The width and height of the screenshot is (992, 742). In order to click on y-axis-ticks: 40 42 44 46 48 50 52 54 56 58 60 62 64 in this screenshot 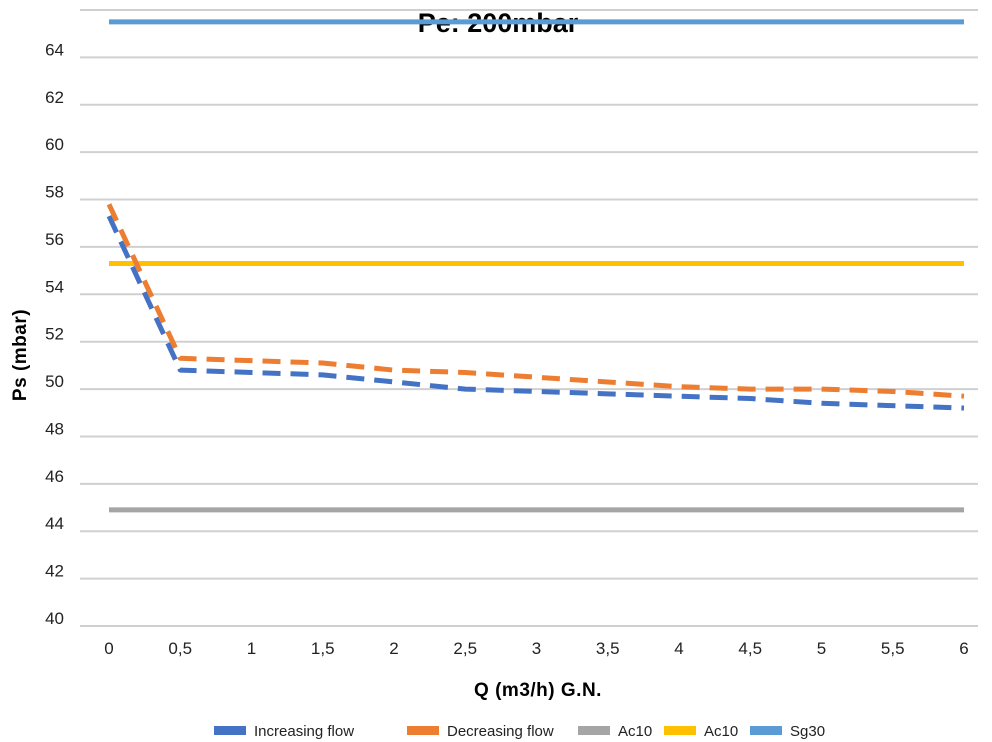, I will do `click(54, 334)`.